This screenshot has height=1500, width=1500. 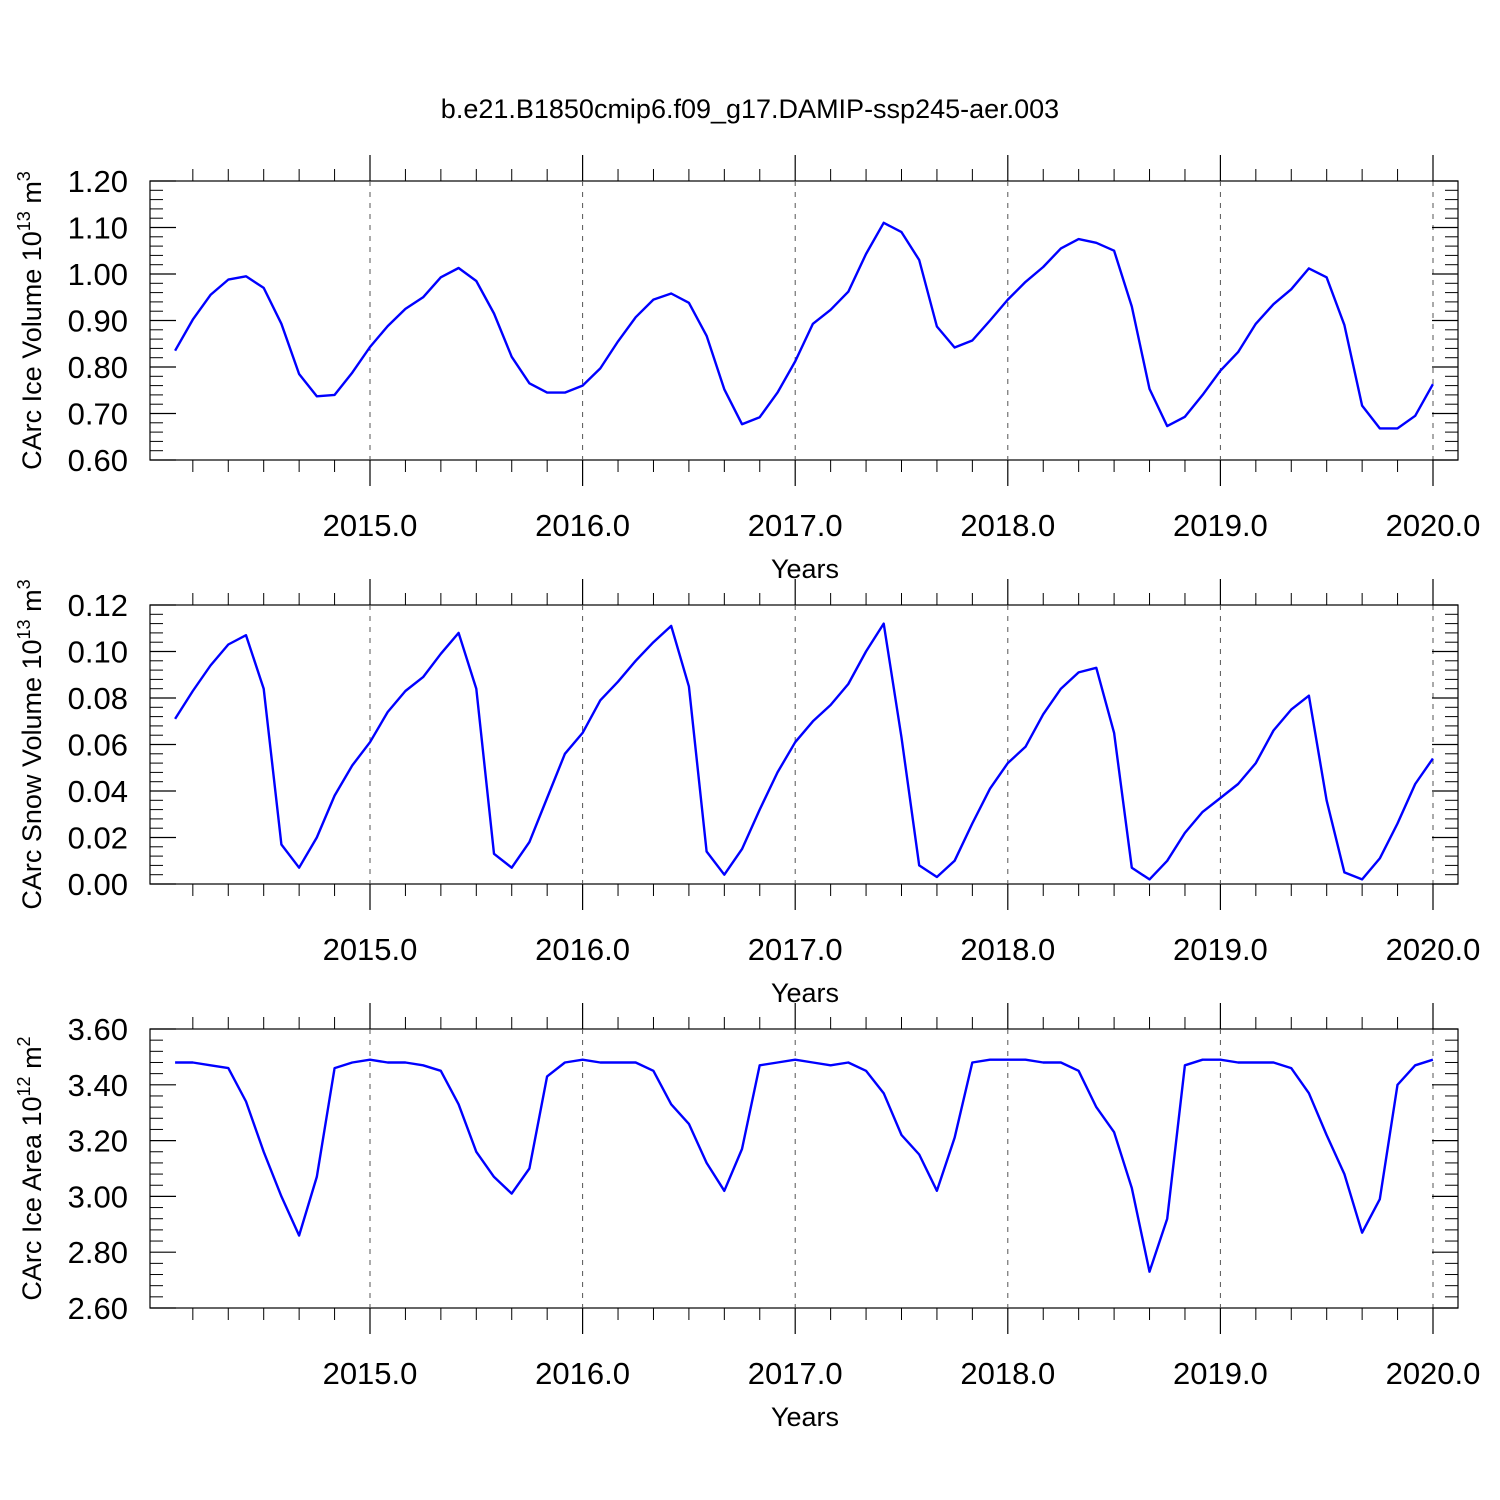 What do you see at coordinates (805, 569) in the screenshot?
I see `panel1-x-axis-label: Years` at bounding box center [805, 569].